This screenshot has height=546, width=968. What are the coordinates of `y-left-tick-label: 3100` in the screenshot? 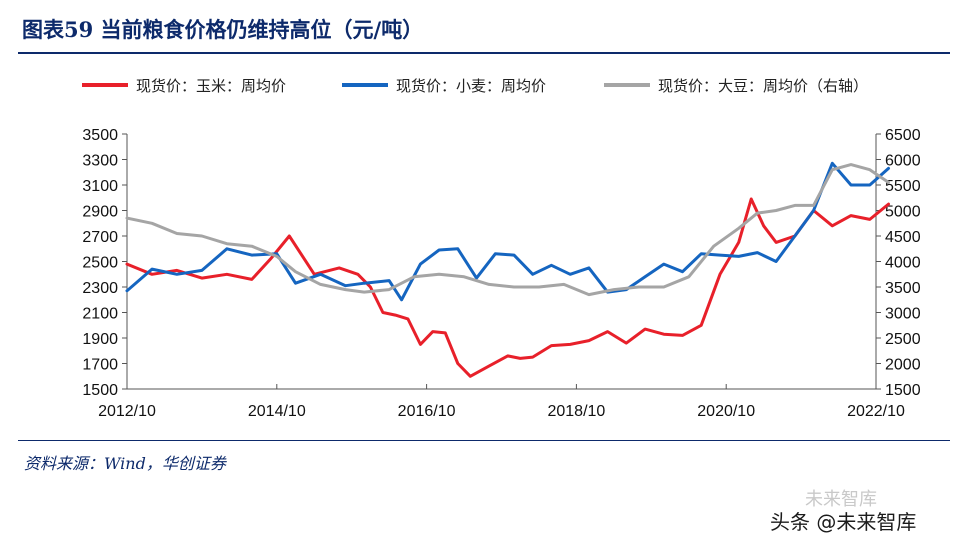 It's located at (100, 186).